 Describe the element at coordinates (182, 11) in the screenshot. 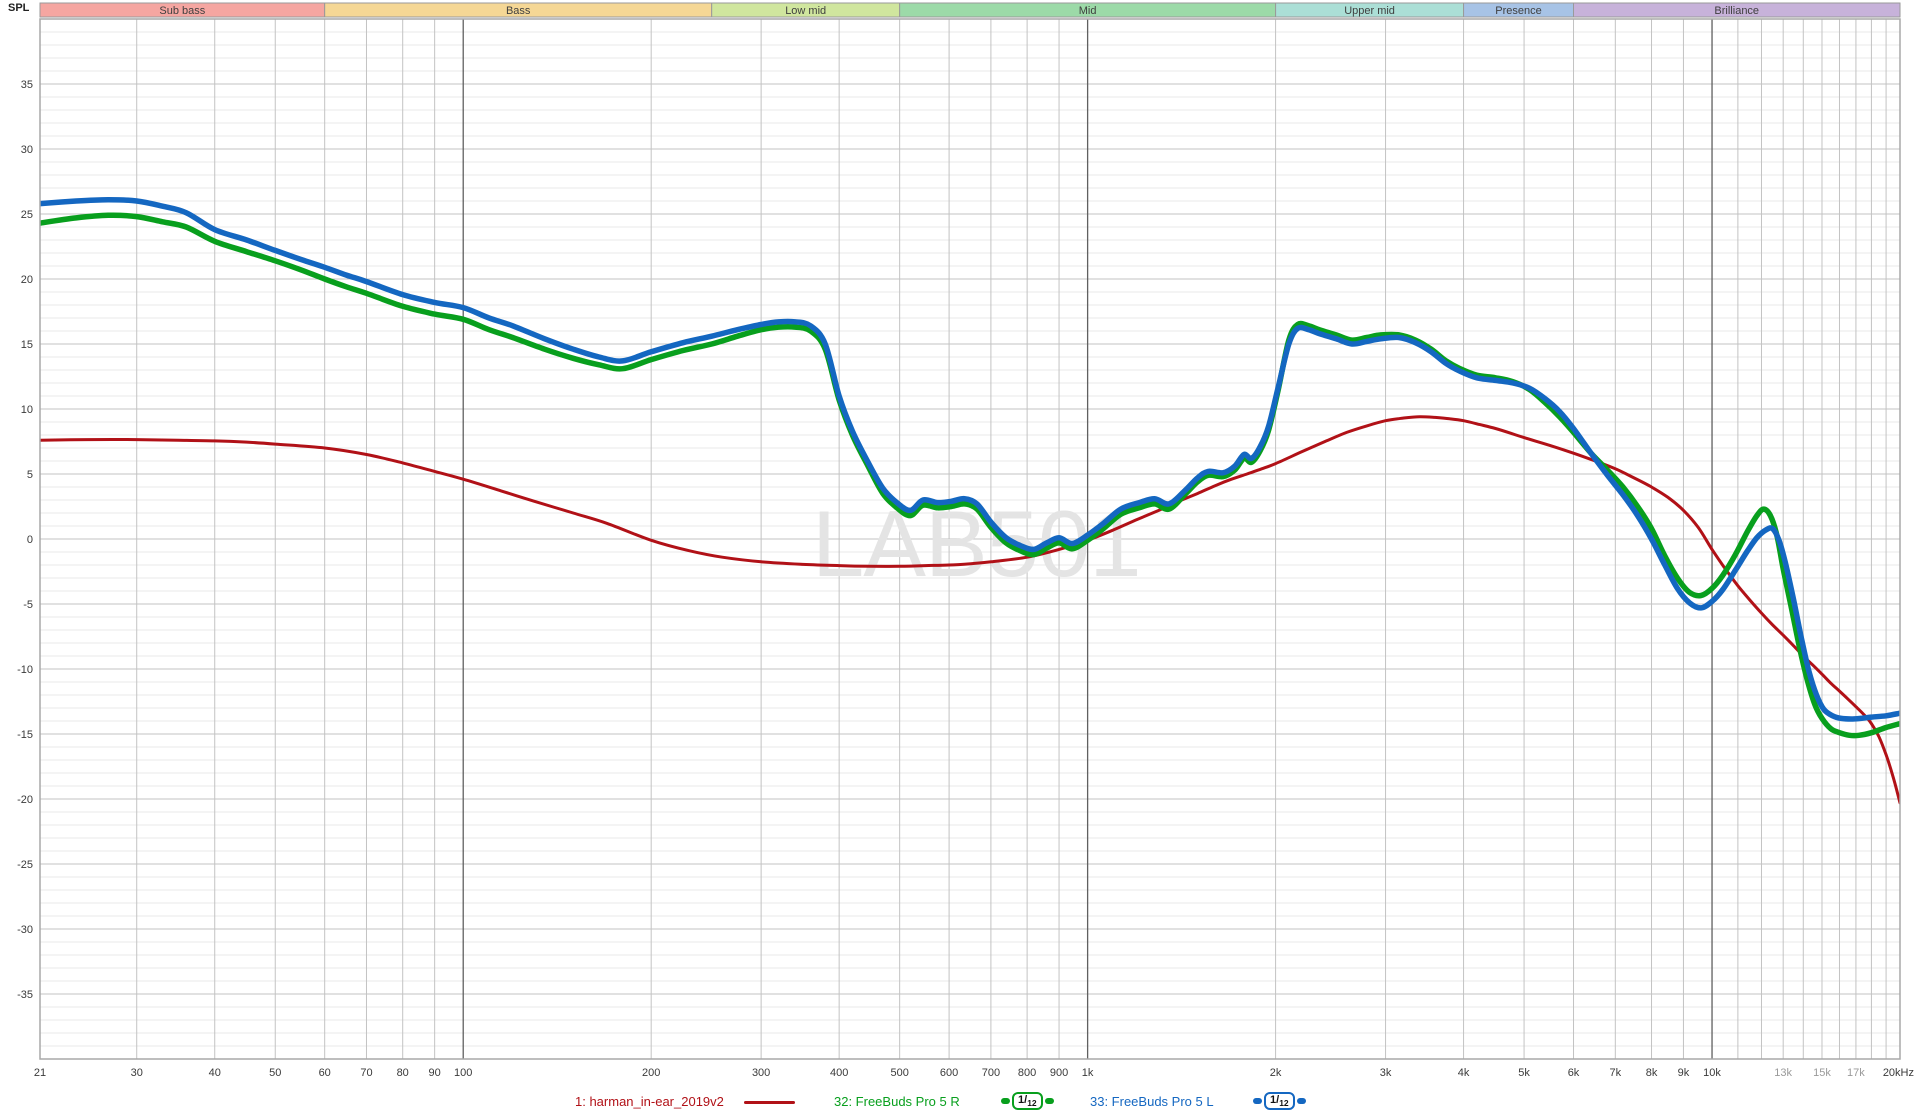

I see `band-label: Sub bass` at that location.